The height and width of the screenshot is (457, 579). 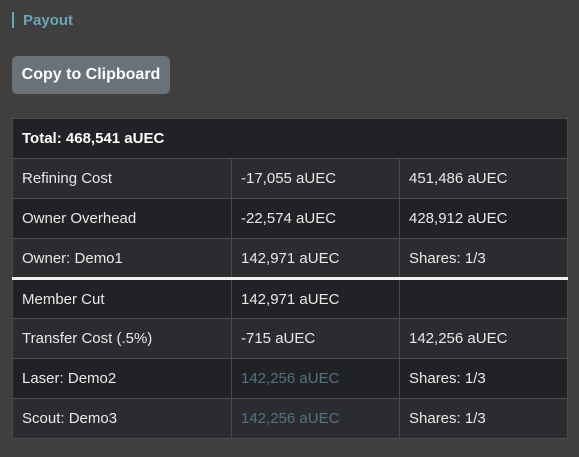 I want to click on row-label: Member Cut, so click(x=122, y=298).